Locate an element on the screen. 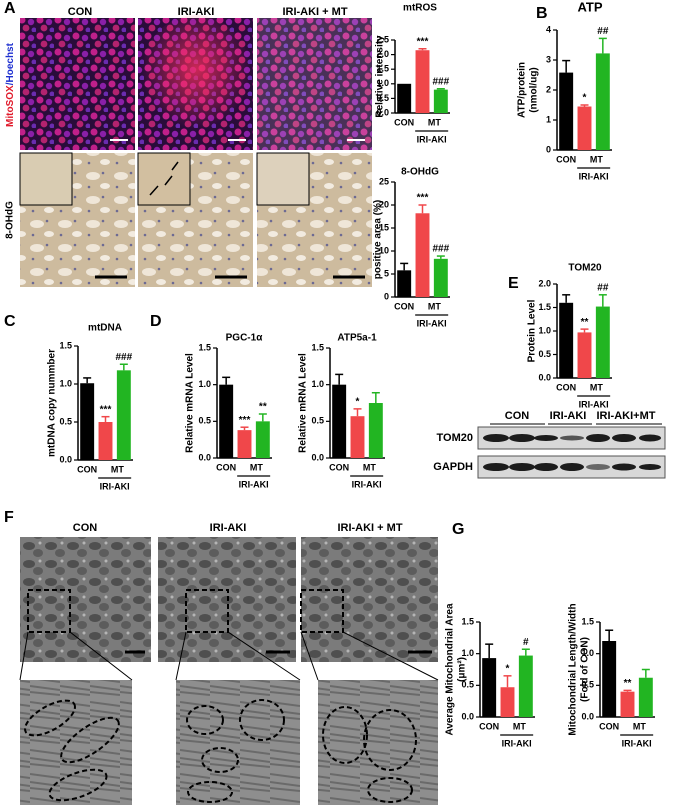 The height and width of the screenshot is (809, 673). nuclei-label: /Hoechst is located at coordinates (10, 63).